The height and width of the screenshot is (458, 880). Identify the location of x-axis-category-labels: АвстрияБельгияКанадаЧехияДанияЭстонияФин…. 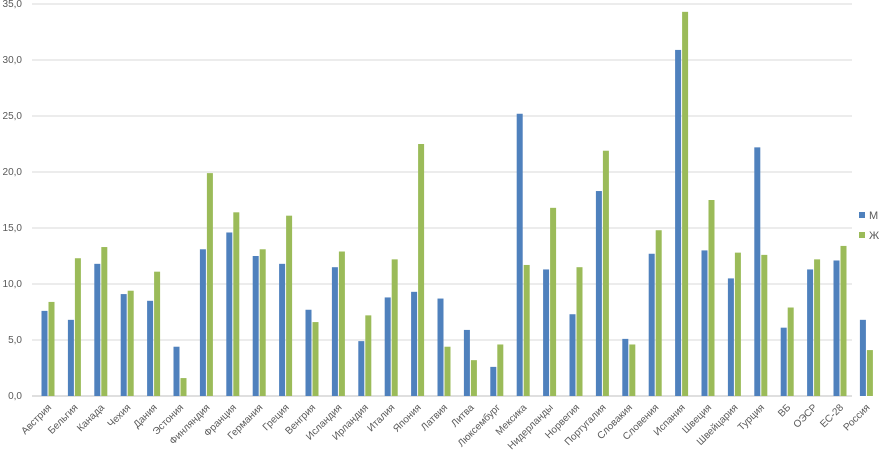
(445, 426).